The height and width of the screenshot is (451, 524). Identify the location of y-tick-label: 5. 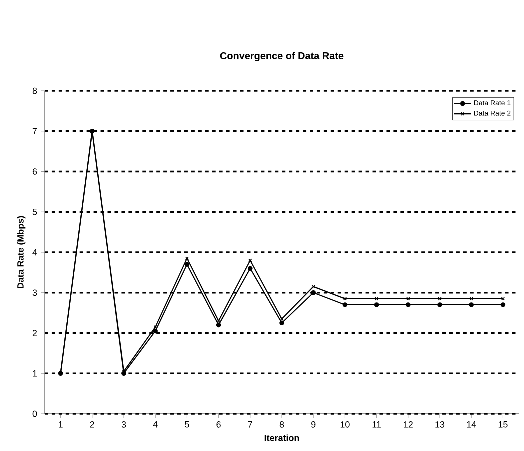
(35, 212).